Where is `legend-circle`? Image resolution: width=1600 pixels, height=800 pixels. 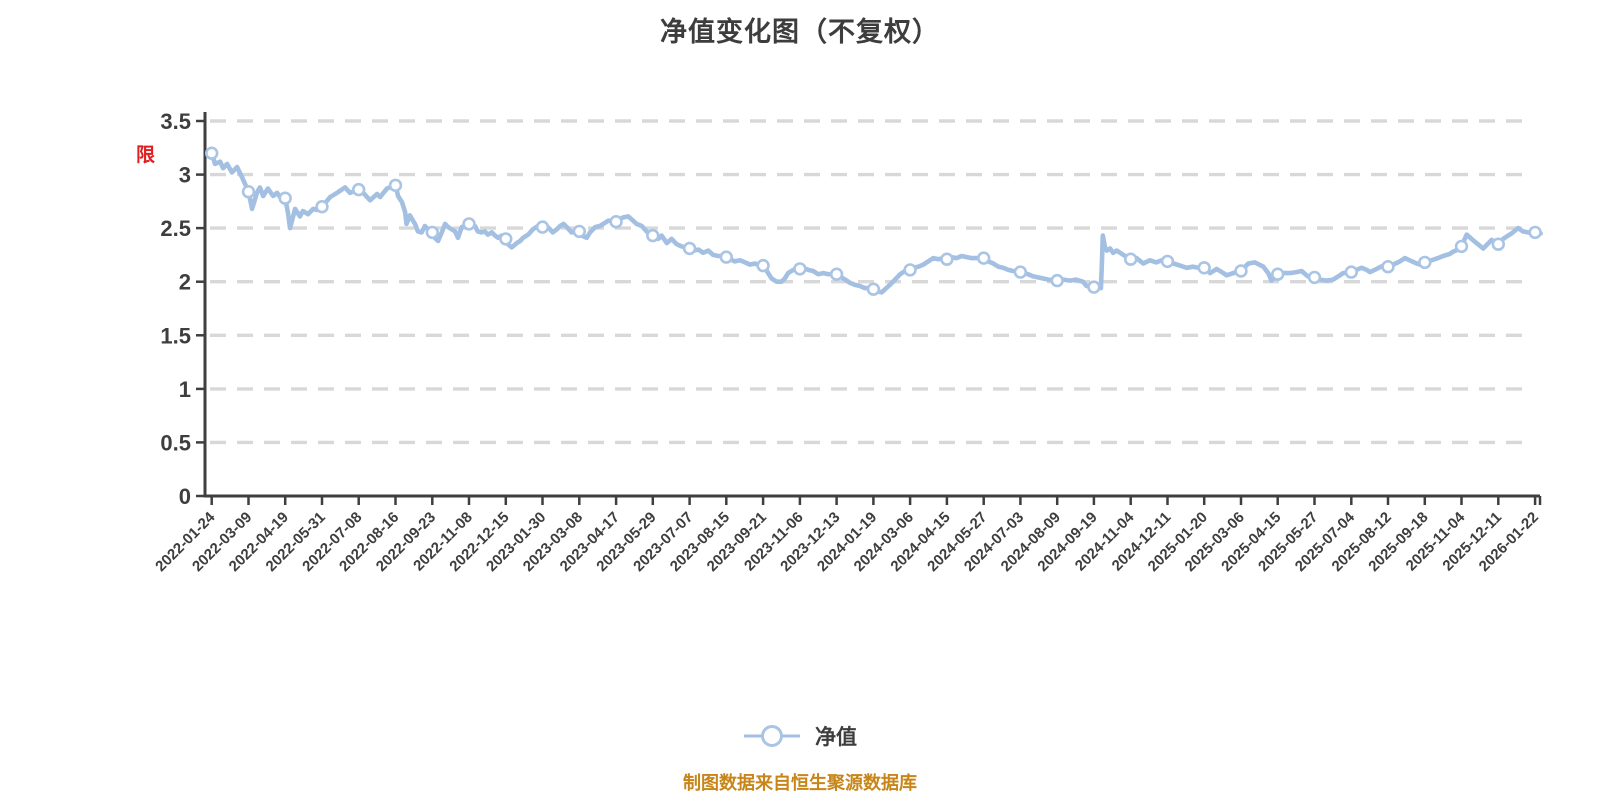 legend-circle is located at coordinates (772, 736).